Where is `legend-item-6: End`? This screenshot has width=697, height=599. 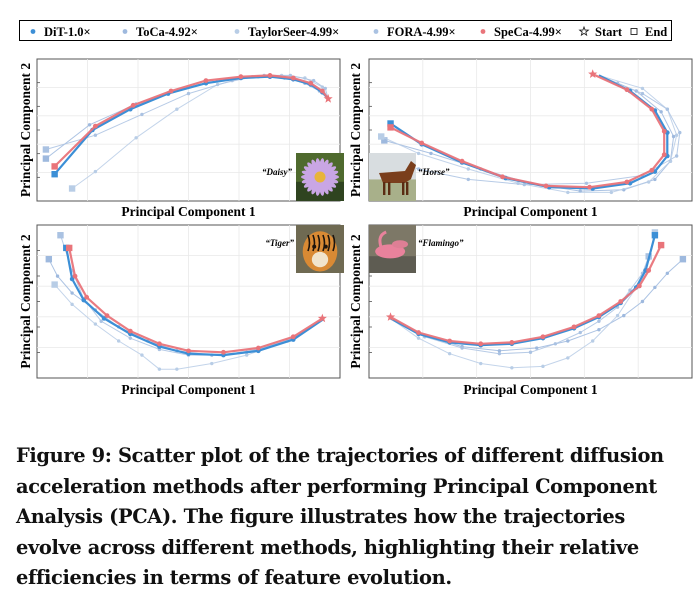 legend-item-6: End is located at coordinates (648, 32).